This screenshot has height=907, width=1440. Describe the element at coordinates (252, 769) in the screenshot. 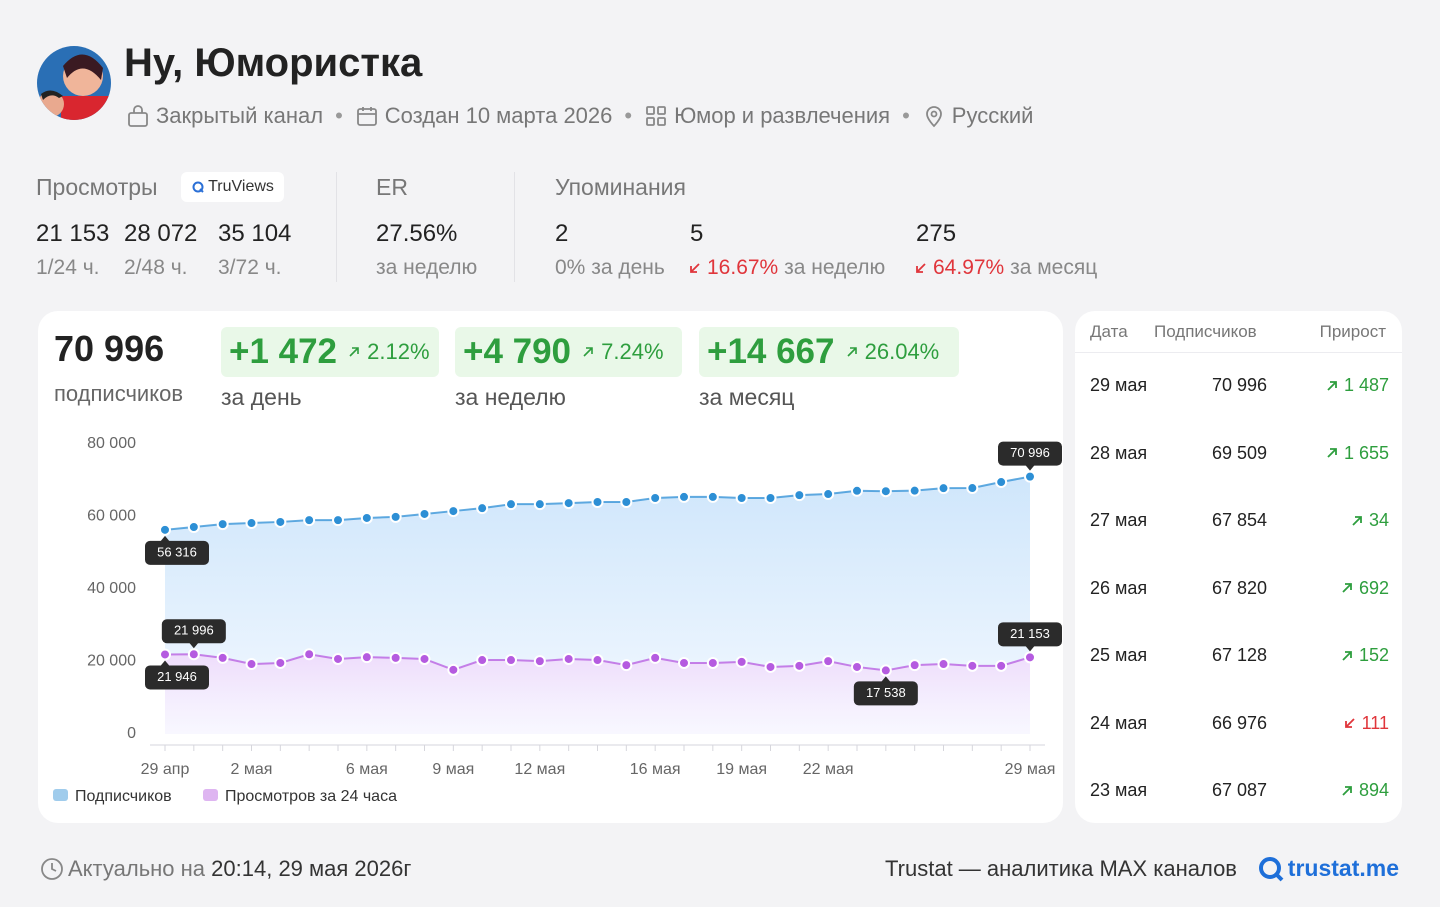

I see `x-tick-label: 2 мая` at that location.